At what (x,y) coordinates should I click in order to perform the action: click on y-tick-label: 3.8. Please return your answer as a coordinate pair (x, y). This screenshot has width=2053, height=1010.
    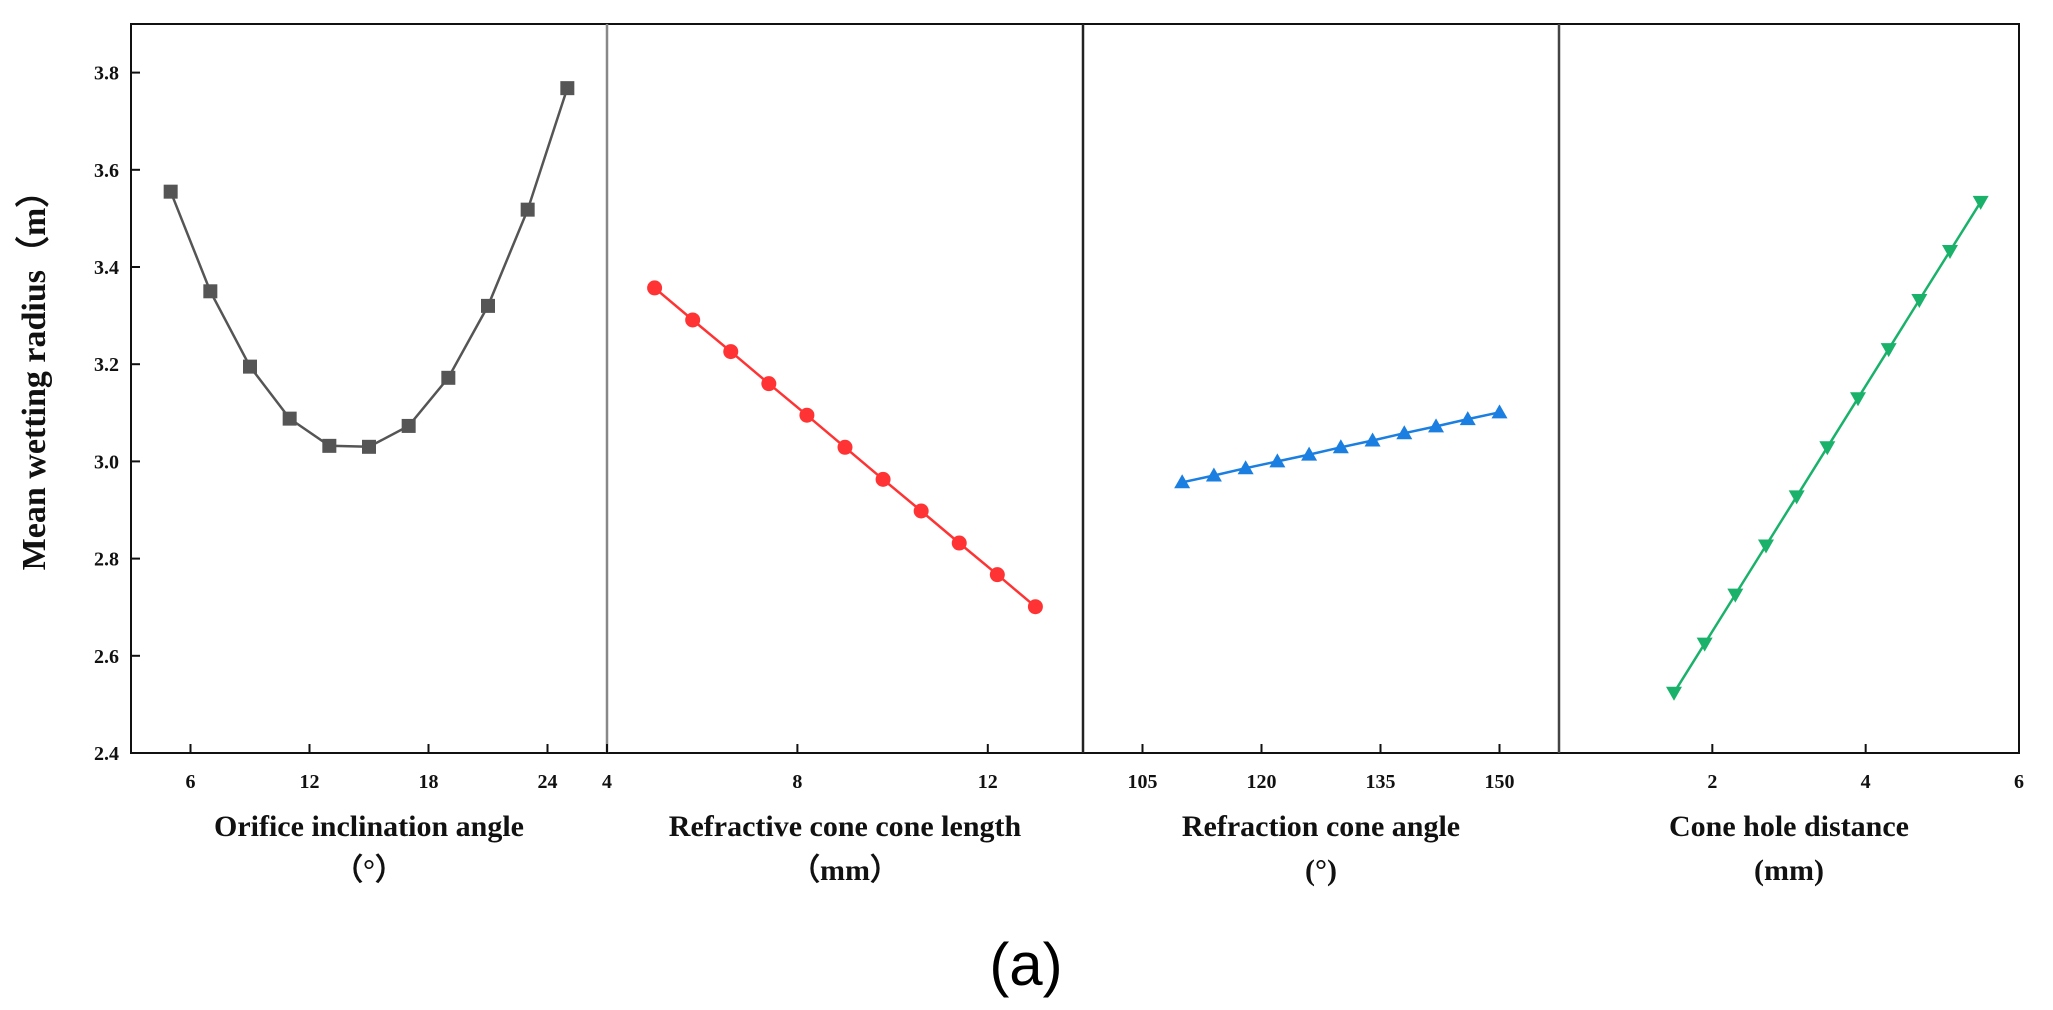
    Looking at the image, I should click on (106, 74).